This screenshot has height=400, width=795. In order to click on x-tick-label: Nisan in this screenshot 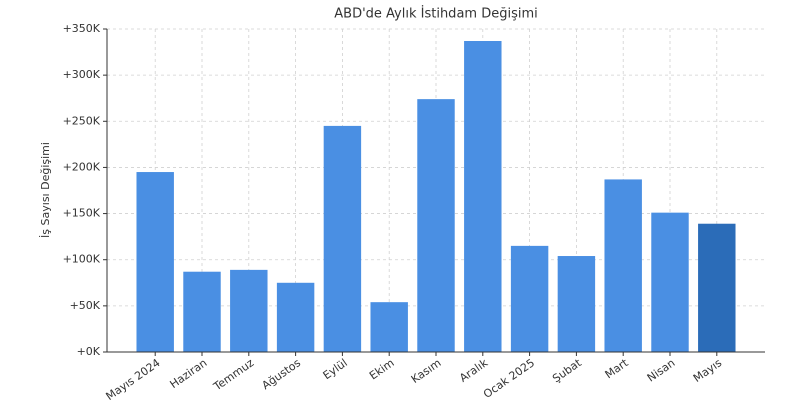, I will do `click(661, 370)`.